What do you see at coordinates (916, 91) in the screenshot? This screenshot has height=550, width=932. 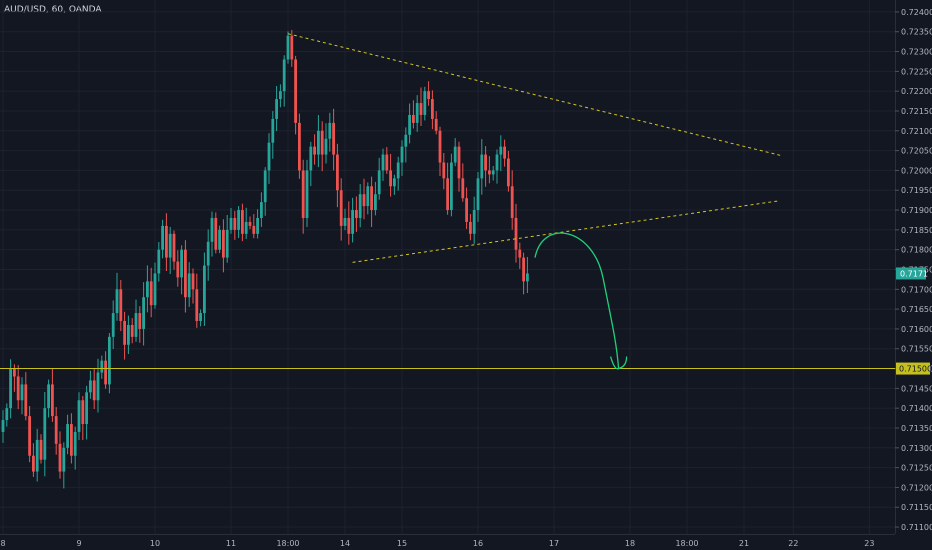 I see `price-tick-label: 0.72200` at bounding box center [916, 91].